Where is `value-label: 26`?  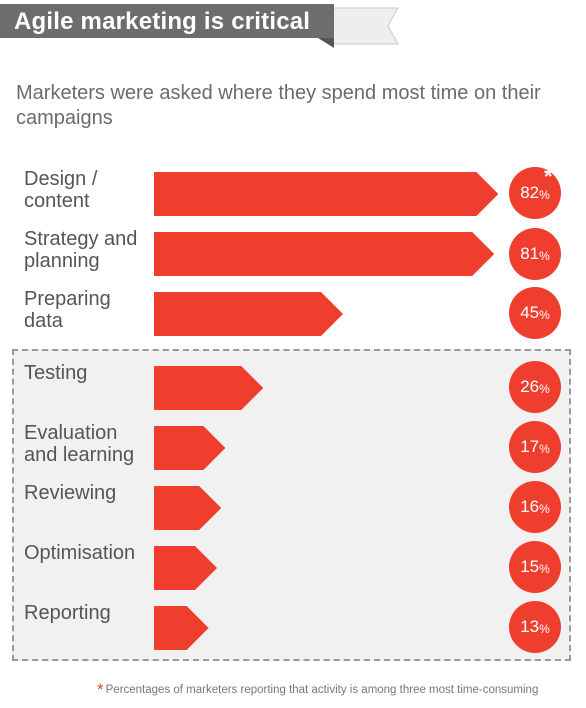 value-label: 26 is located at coordinates (530, 386).